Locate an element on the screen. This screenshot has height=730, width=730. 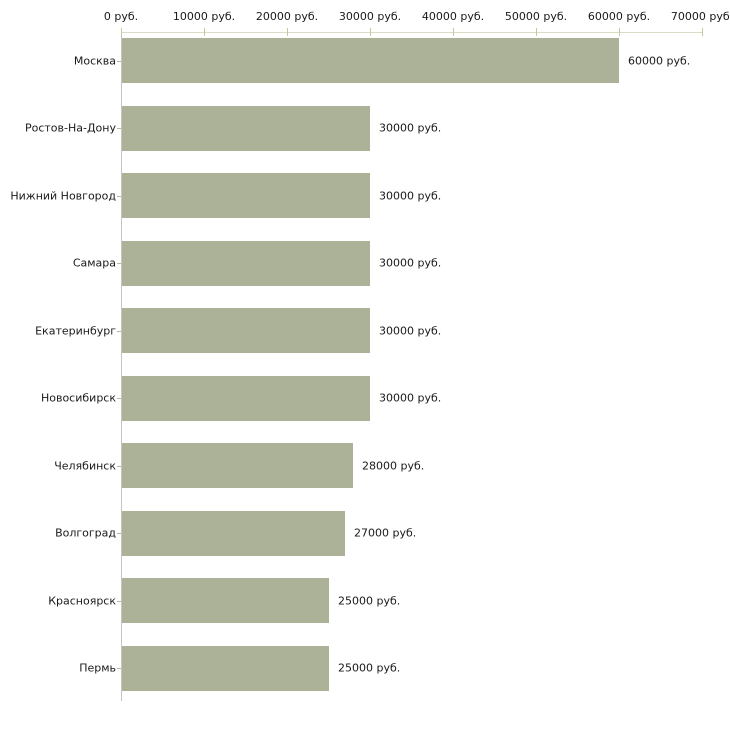
x-axis-tick-label: 10000 руб. is located at coordinates (204, 16).